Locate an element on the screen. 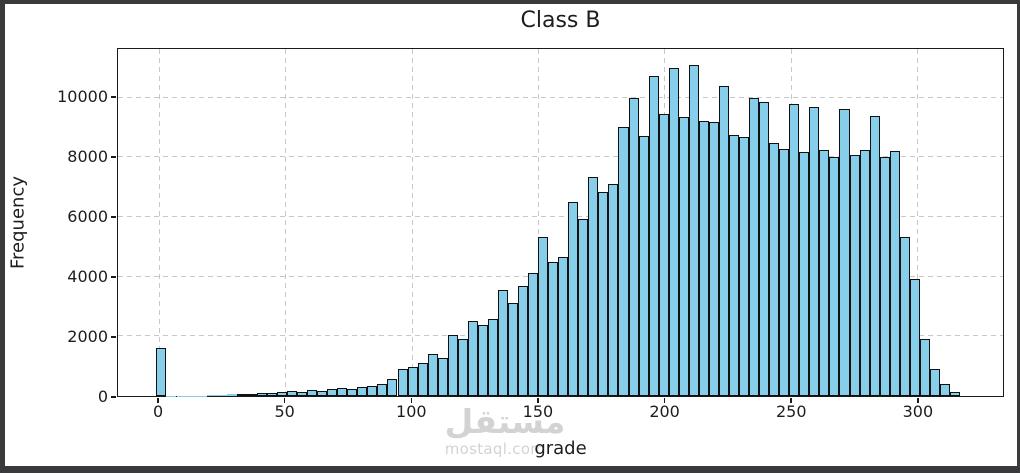 This screenshot has width=1020, height=473. x-tick-label: 50 is located at coordinates (284, 411).